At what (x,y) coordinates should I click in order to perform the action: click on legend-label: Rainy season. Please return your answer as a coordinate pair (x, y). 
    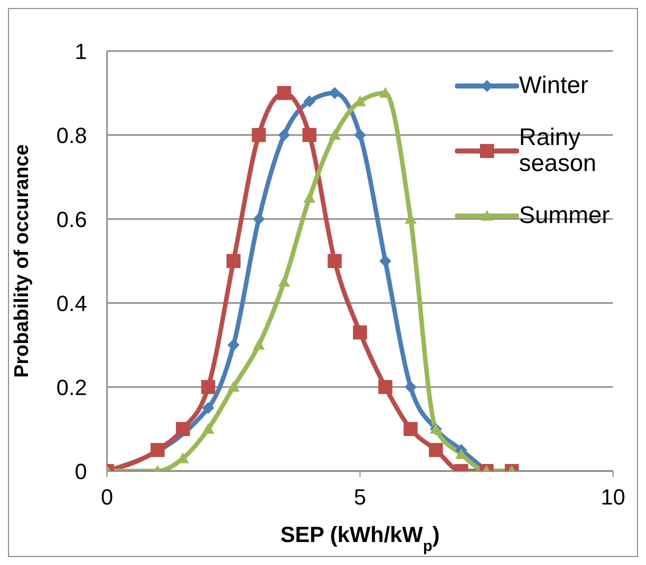
    Looking at the image, I should click on (558, 150).